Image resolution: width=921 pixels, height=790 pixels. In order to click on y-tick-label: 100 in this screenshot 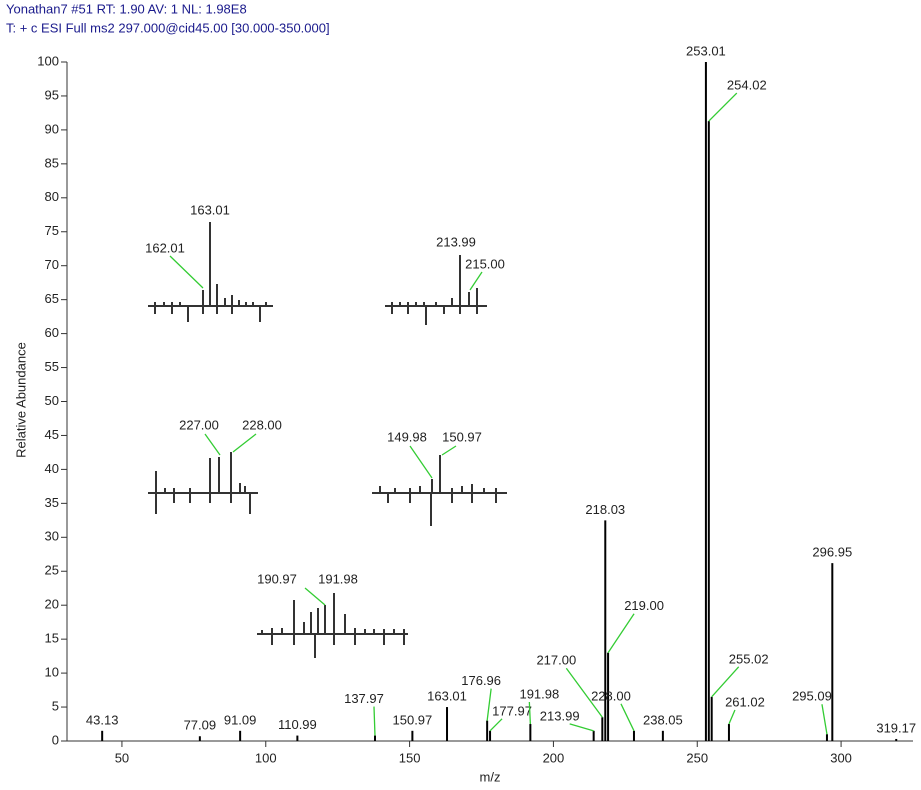, I will do `click(48, 60)`.